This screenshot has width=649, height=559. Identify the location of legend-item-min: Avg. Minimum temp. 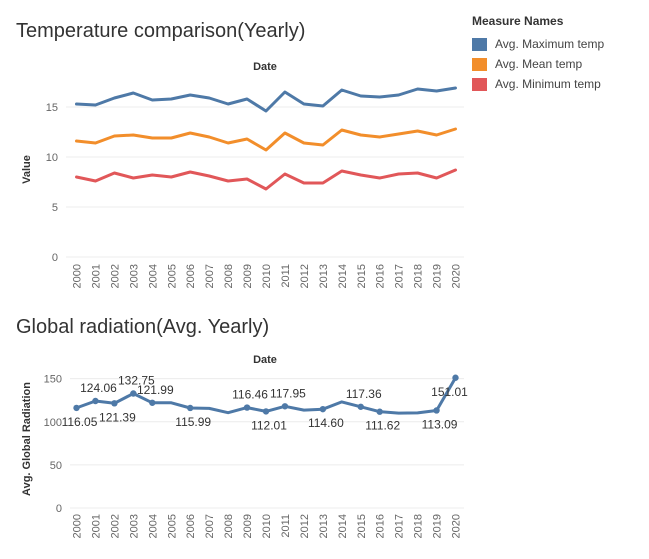
(538, 84).